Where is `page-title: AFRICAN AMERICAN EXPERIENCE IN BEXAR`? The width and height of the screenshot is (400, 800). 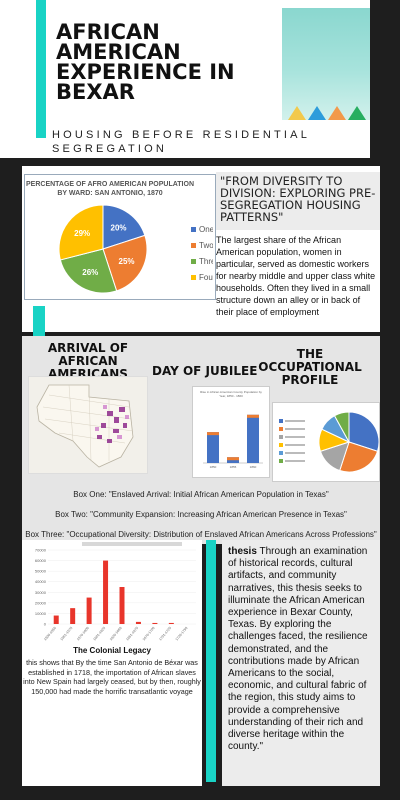
page-title: AFRICAN AMERICAN EXPERIENCE IN BEXAR is located at coordinates (145, 62).